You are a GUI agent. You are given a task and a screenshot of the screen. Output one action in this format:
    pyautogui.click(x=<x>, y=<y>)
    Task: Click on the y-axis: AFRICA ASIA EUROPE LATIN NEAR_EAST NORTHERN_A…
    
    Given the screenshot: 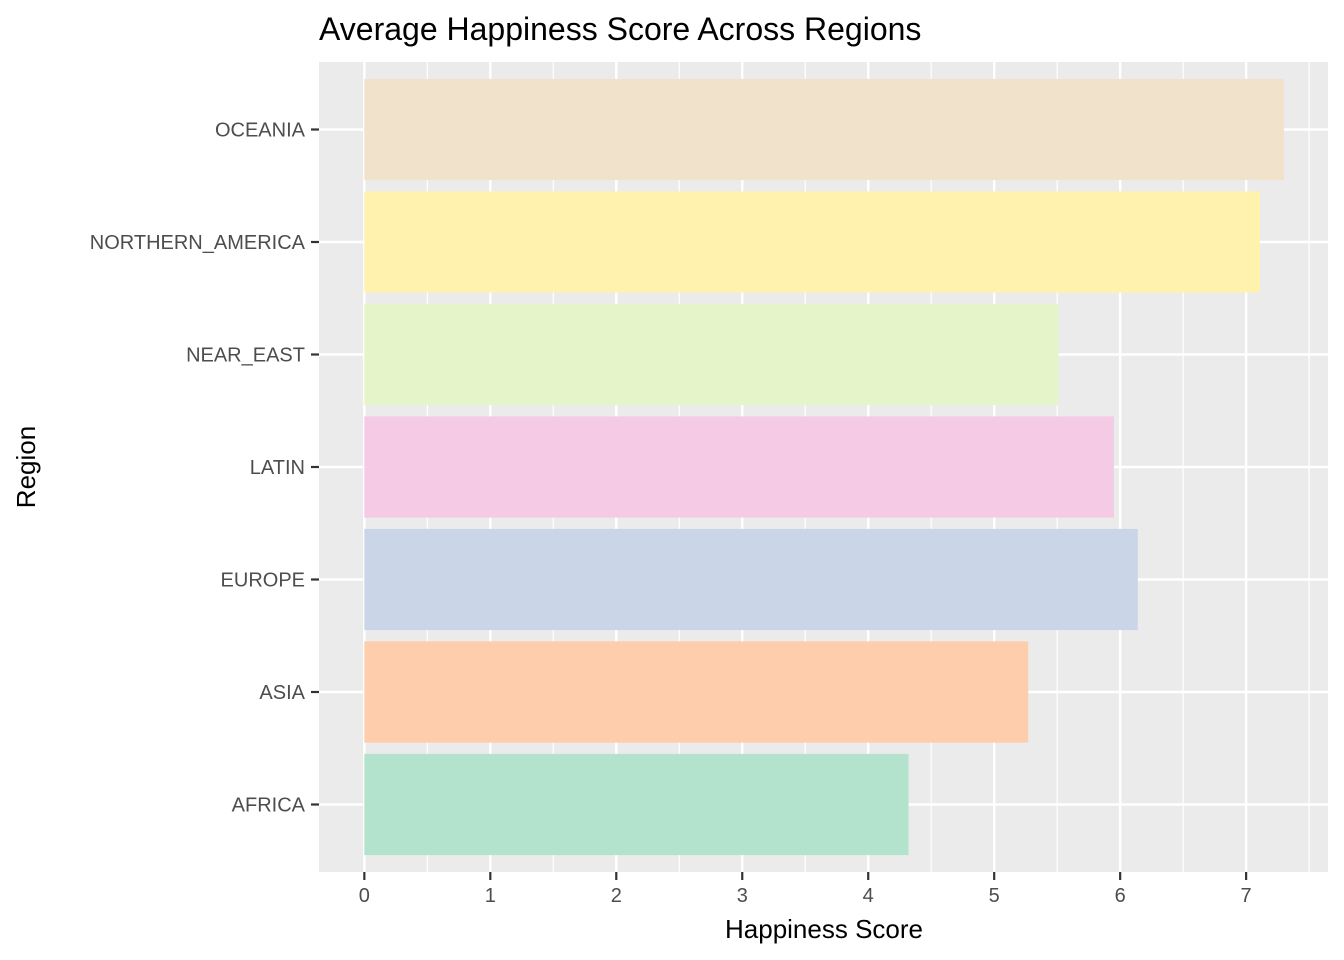 What is the action you would take?
    pyautogui.click(x=204, y=468)
    